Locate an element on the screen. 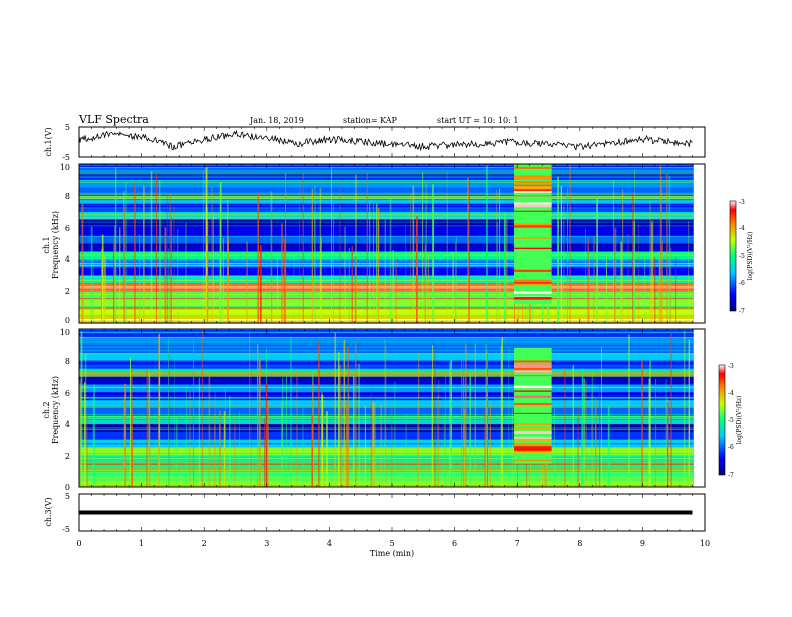 The height and width of the screenshot is (617, 792). x-tick-label: 8 is located at coordinates (579, 543).